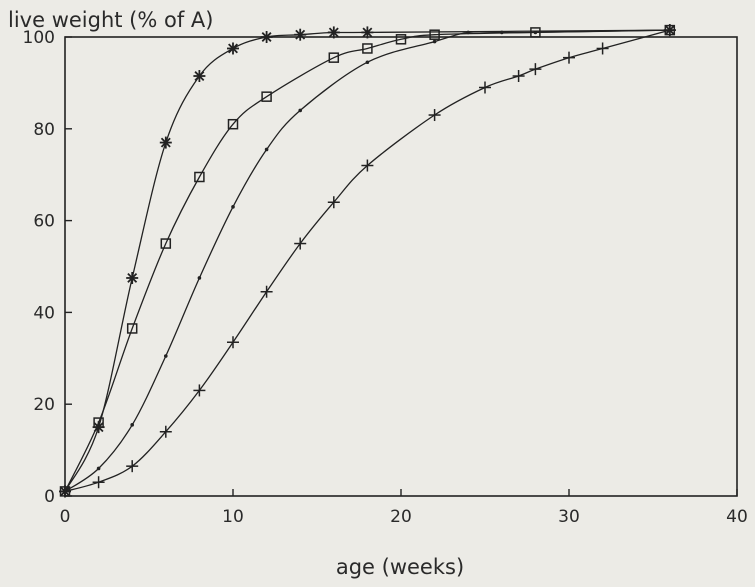 The width and height of the screenshot is (755, 587). What do you see at coordinates (737, 517) in the screenshot?
I see `x-tick-label: 40` at bounding box center [737, 517].